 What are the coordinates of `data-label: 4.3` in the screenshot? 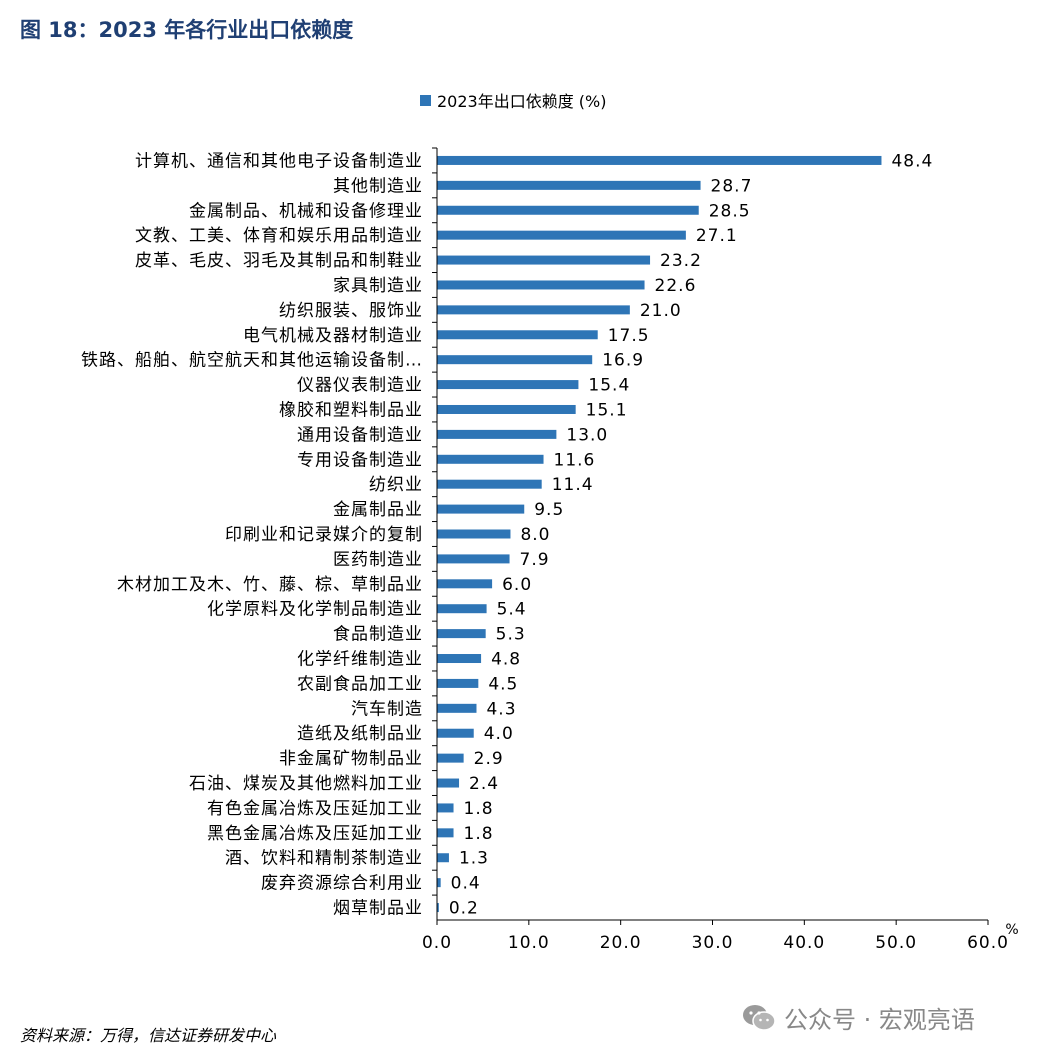 It's located at (501, 709).